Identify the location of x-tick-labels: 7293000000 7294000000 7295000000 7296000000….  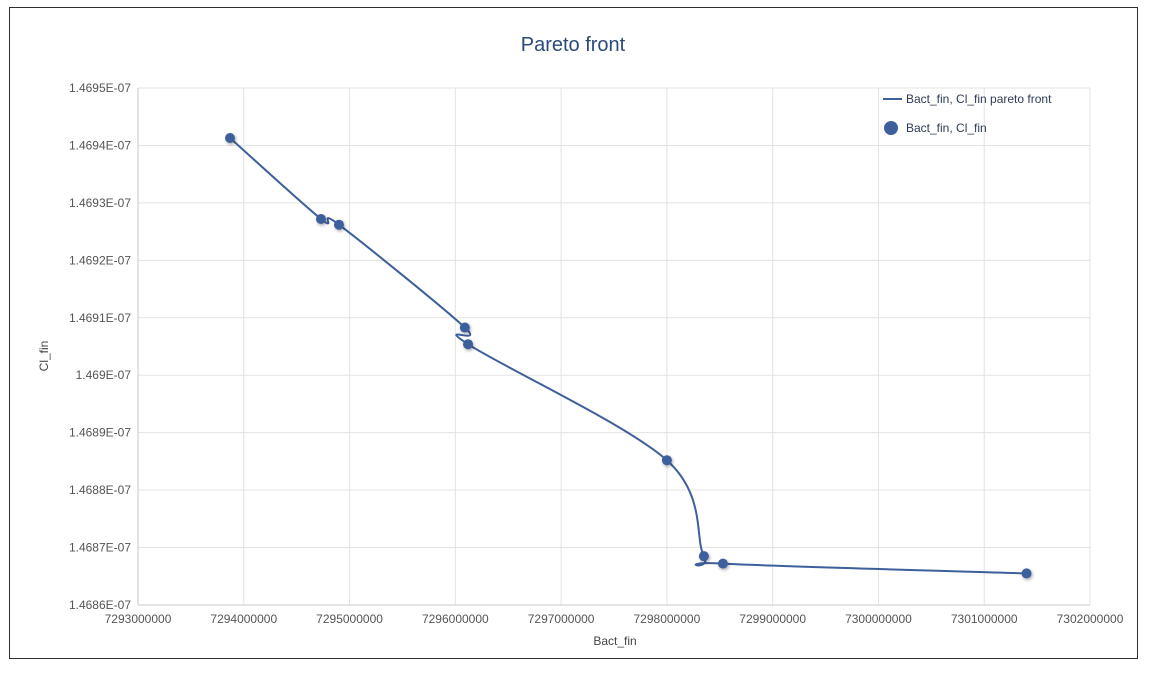
(614, 619).